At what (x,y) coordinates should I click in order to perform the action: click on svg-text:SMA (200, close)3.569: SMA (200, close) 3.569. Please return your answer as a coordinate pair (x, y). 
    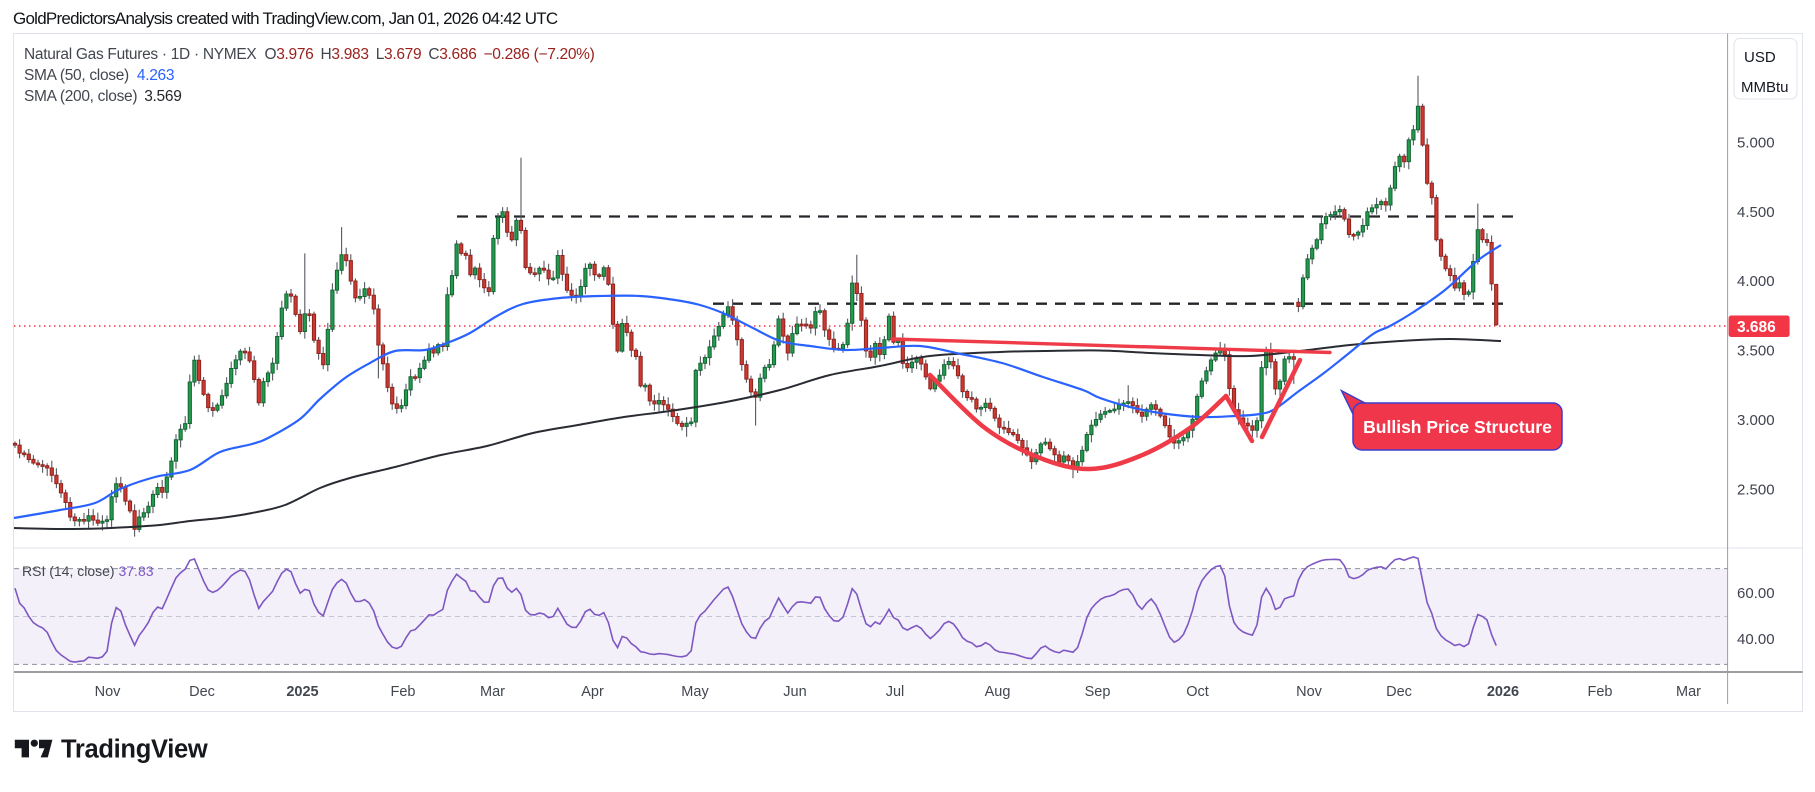
    Looking at the image, I should click on (103, 96).